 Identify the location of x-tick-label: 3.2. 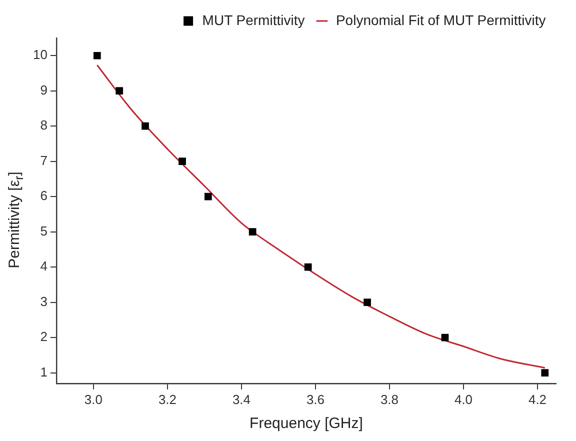
(167, 399).